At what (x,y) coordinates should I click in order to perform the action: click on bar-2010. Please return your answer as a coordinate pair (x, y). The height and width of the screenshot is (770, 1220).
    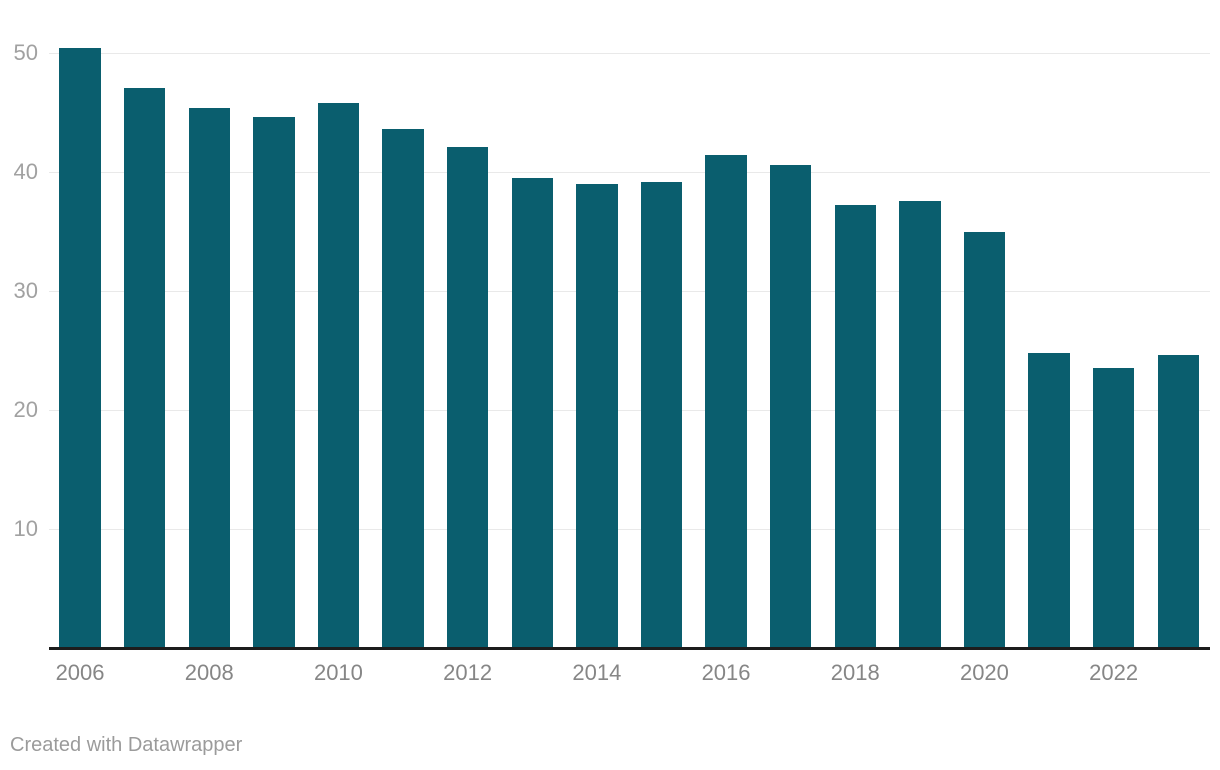
    Looking at the image, I should click on (338, 375).